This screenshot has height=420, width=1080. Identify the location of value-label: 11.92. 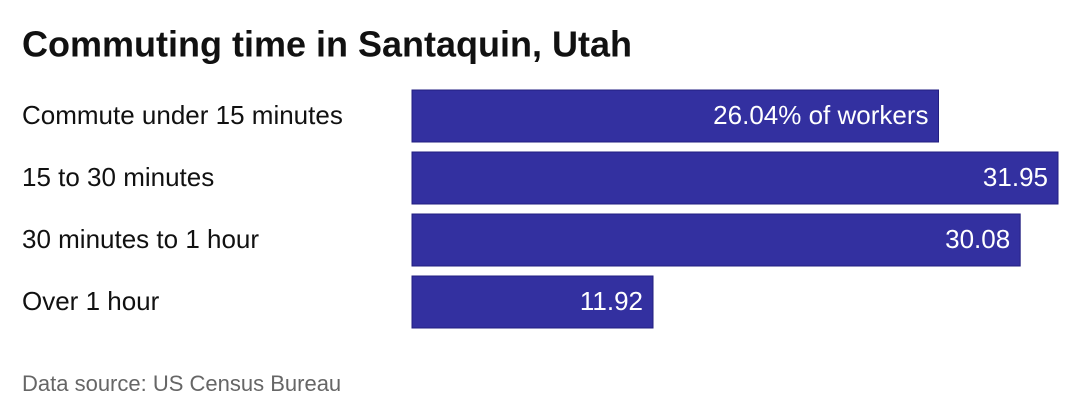
(611, 301).